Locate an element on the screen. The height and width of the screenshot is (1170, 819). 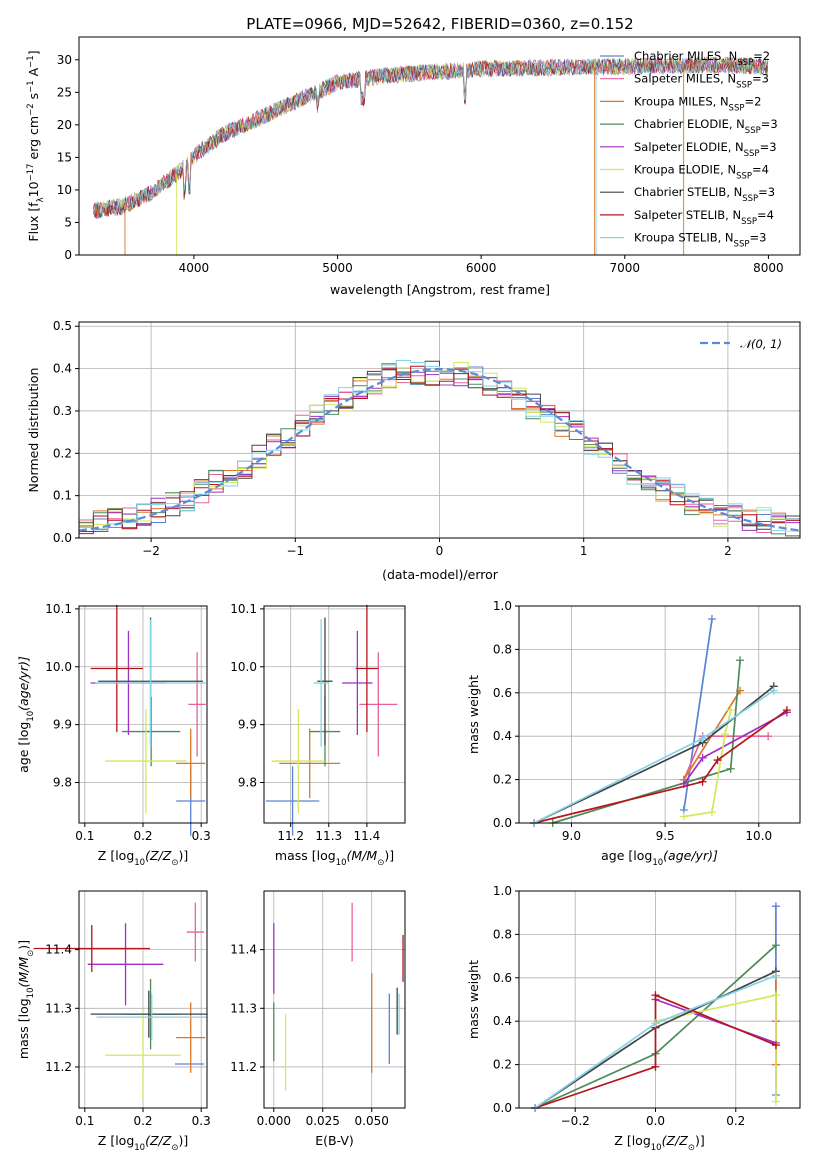
x-axis-label: (data-model)/error is located at coordinates (440, 574).